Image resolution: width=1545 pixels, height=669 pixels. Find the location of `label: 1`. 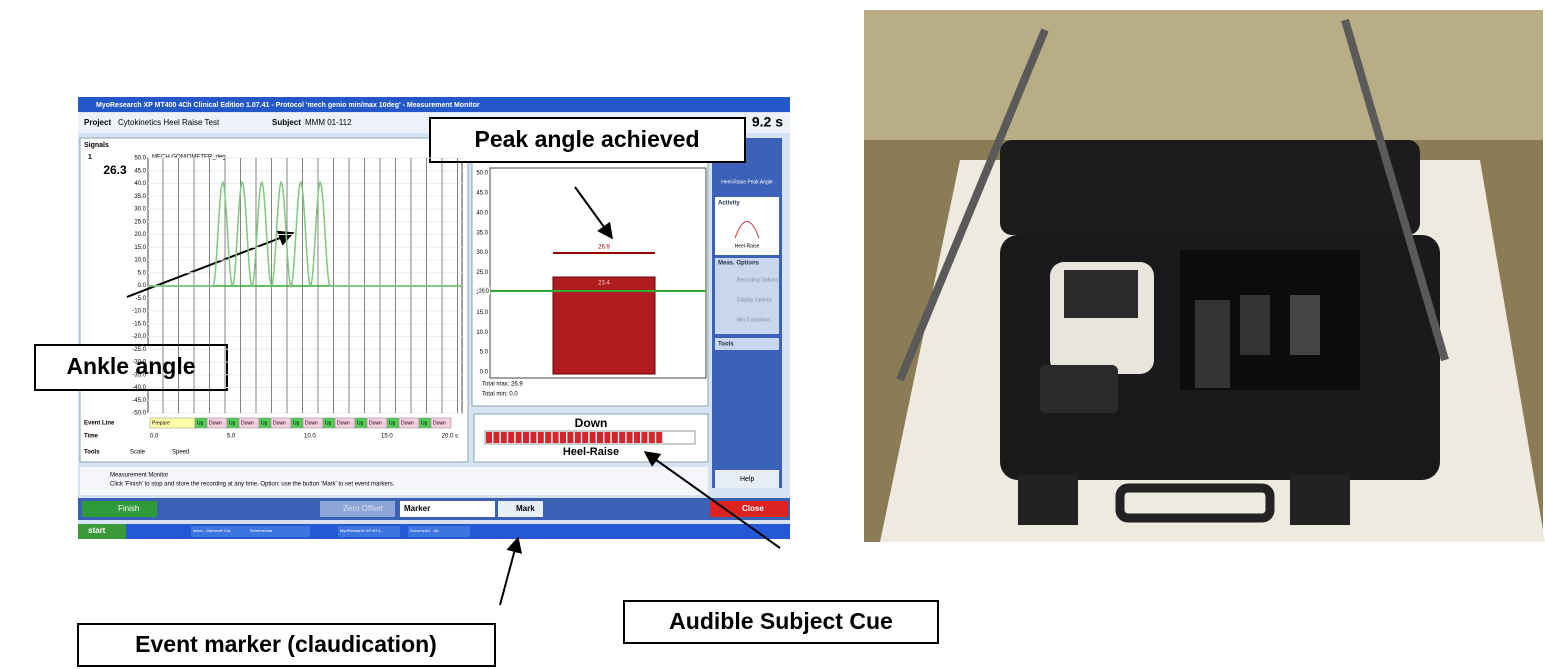

label: 1 is located at coordinates (90, 157).